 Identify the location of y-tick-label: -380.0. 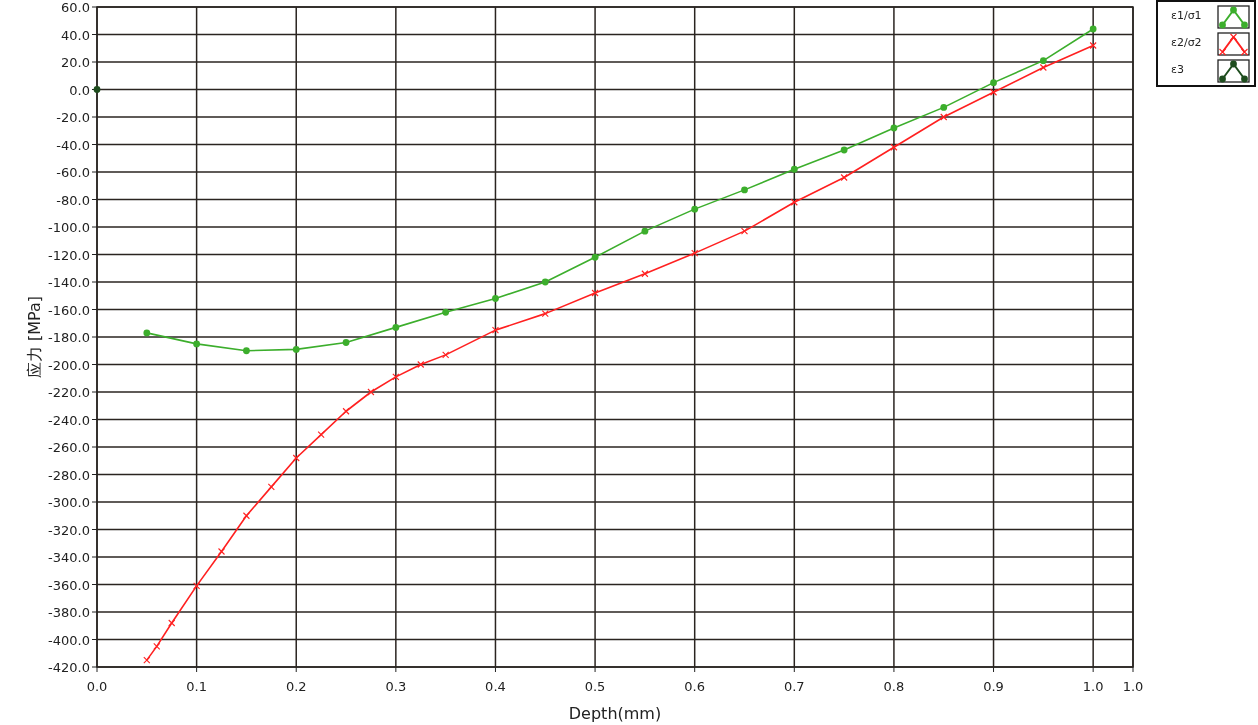
(69, 612).